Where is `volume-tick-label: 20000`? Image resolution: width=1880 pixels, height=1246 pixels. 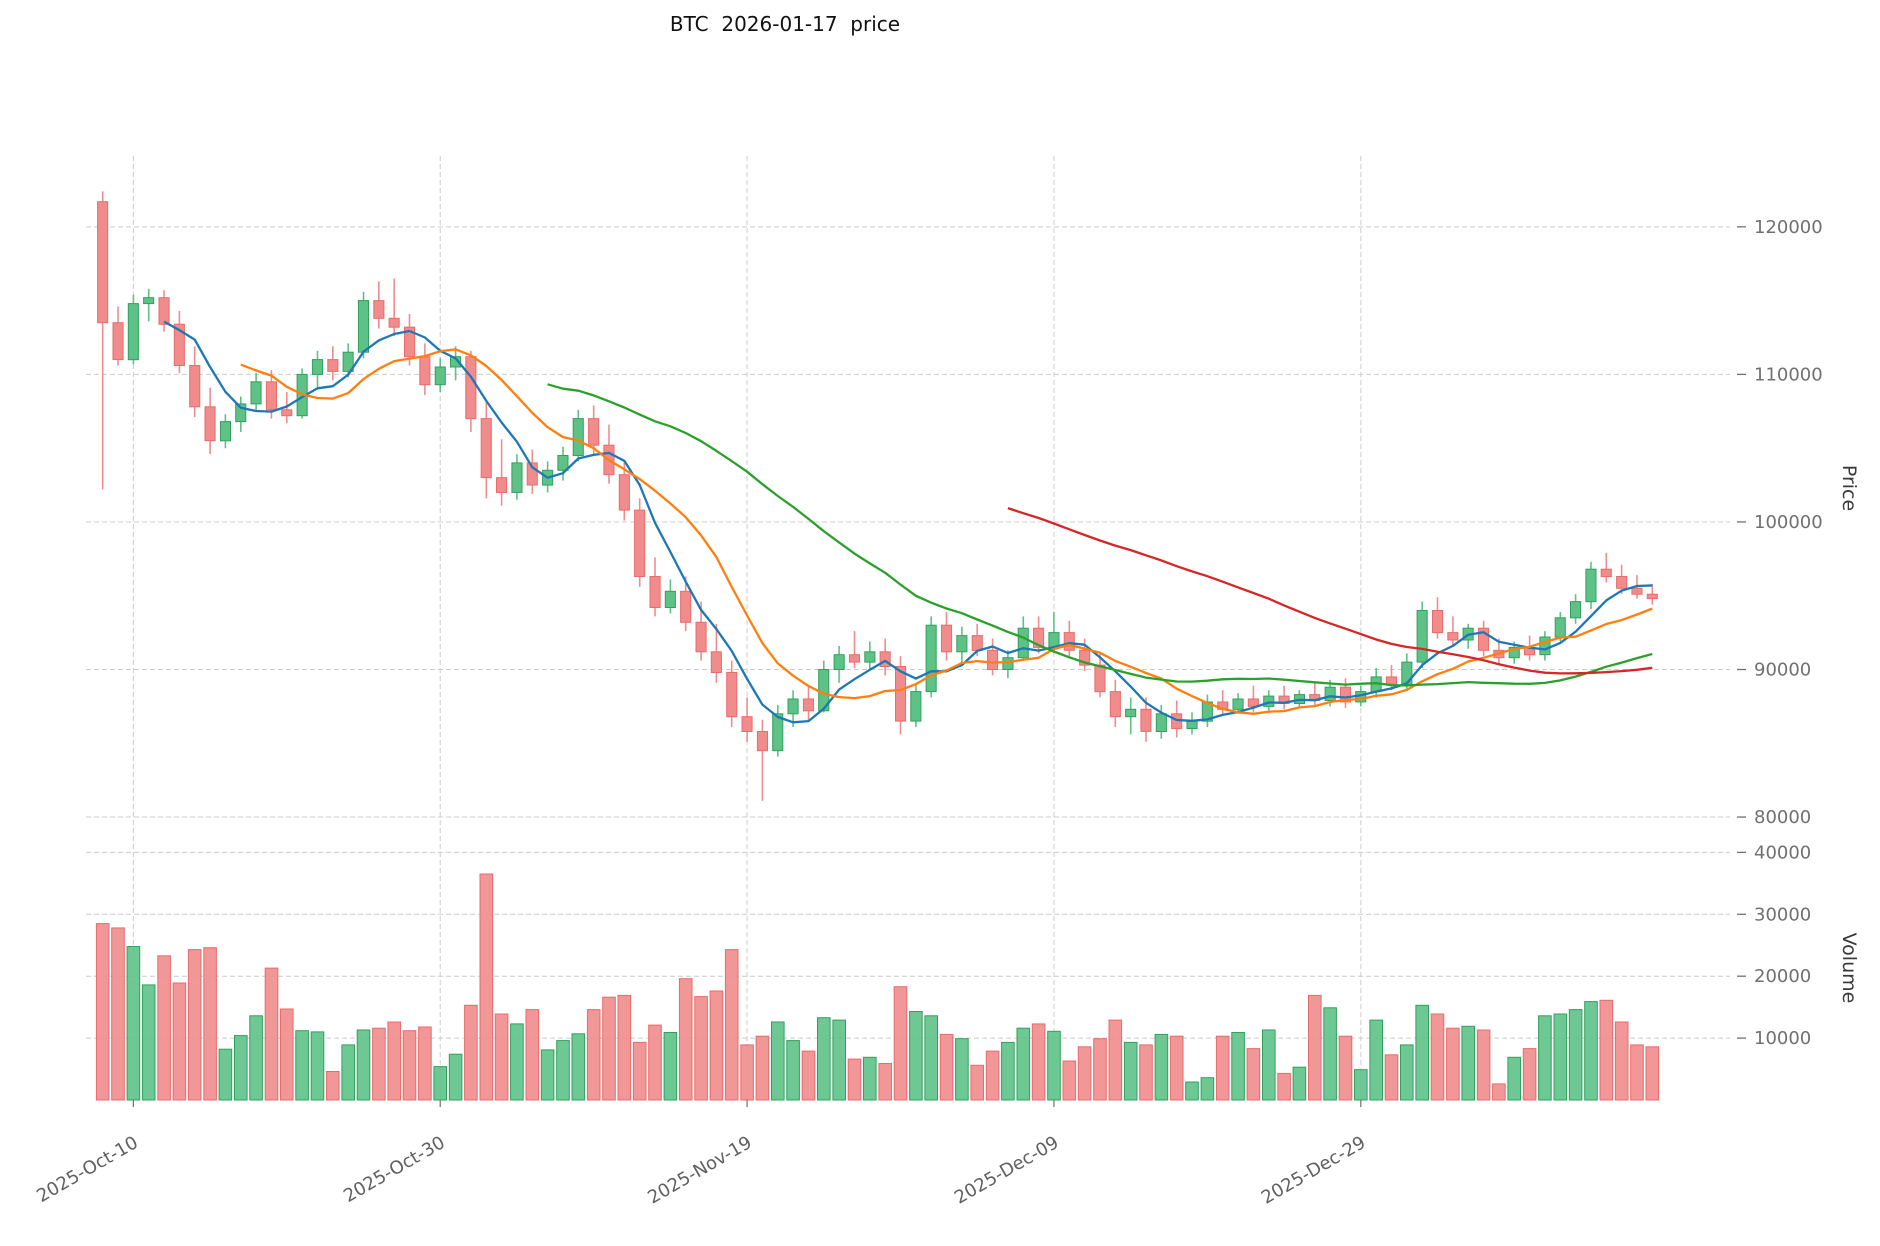 volume-tick-label: 20000 is located at coordinates (1782, 976).